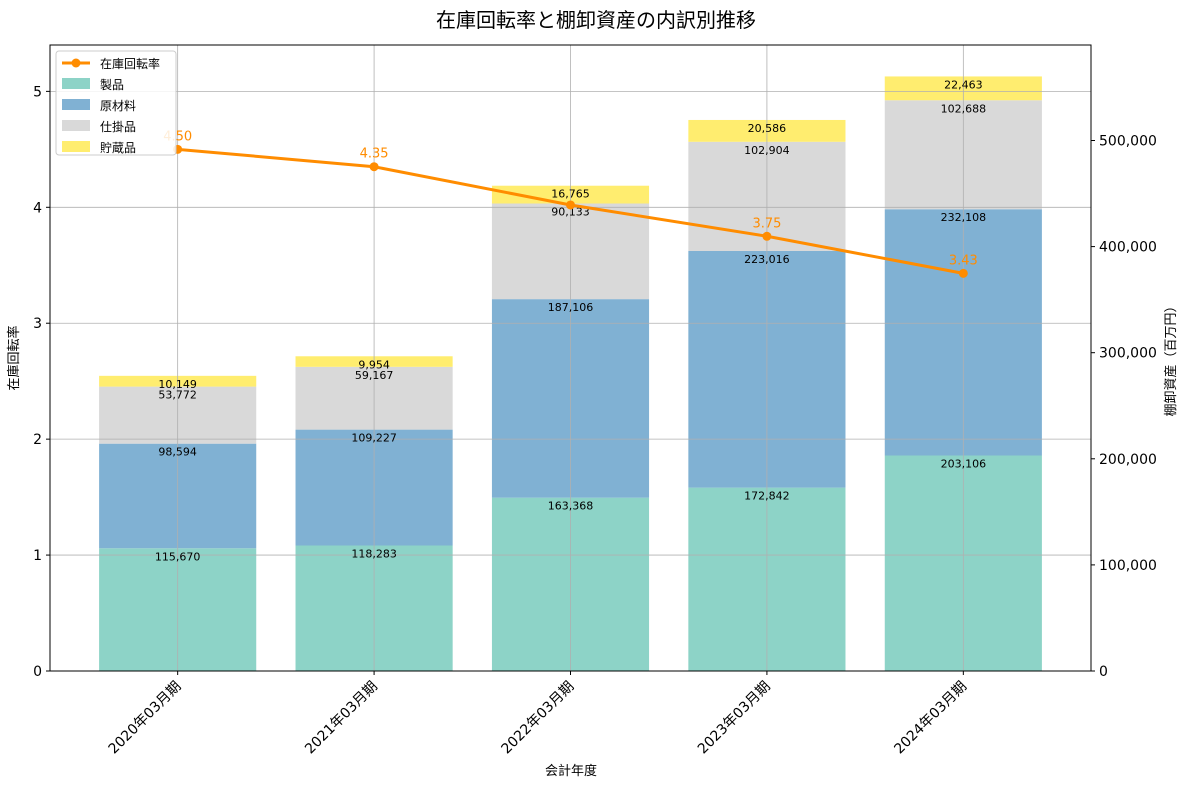 The height and width of the screenshot is (793, 1189). What do you see at coordinates (964, 464) in the screenshot?
I see `bar-value-label: 203,106` at bounding box center [964, 464].